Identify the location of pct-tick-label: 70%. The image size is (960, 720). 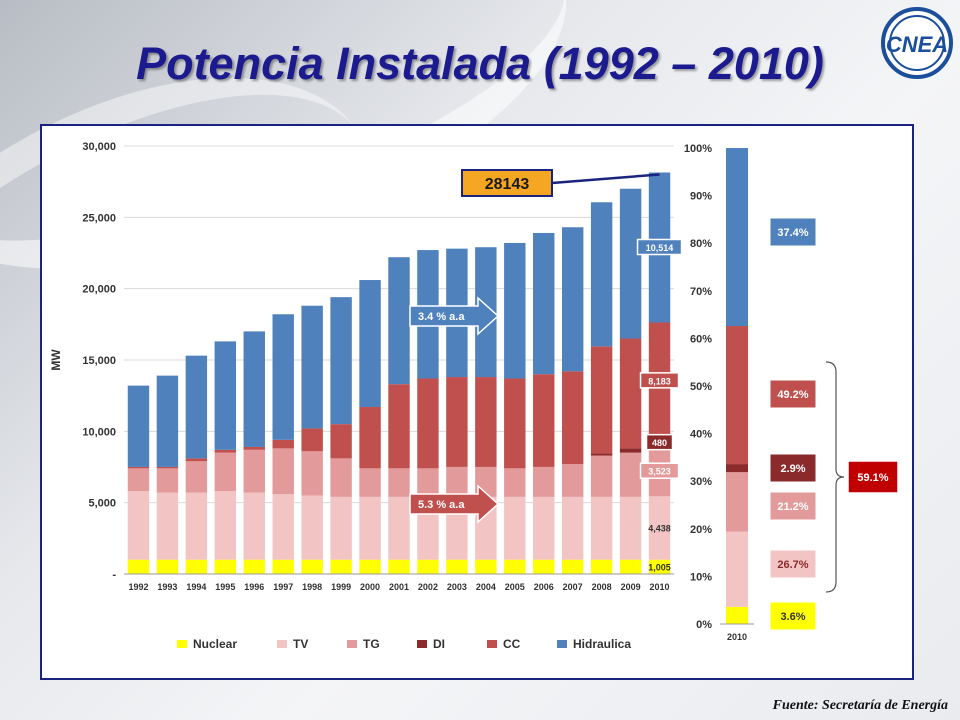
(701, 292).